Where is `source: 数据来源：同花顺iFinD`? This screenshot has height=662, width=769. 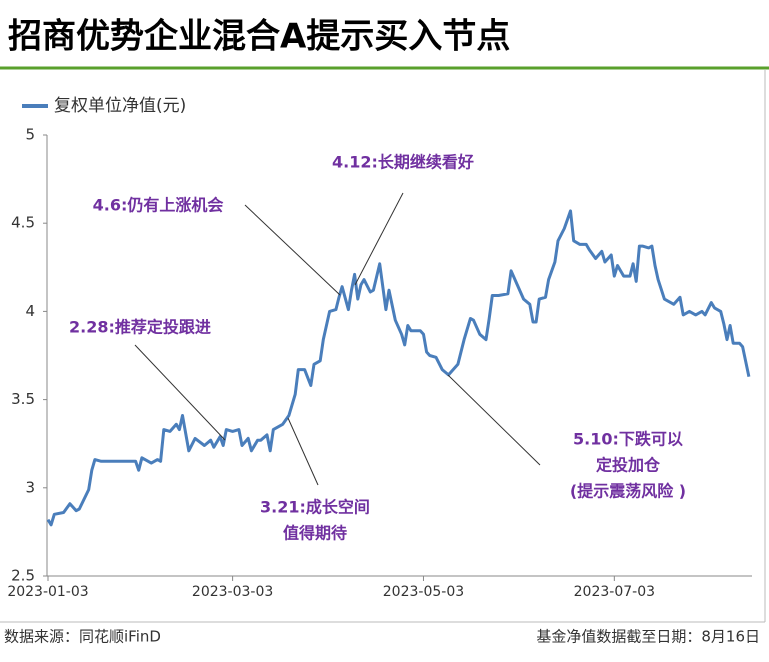 source: 数据来源：同花顺iFinD is located at coordinates (82, 637).